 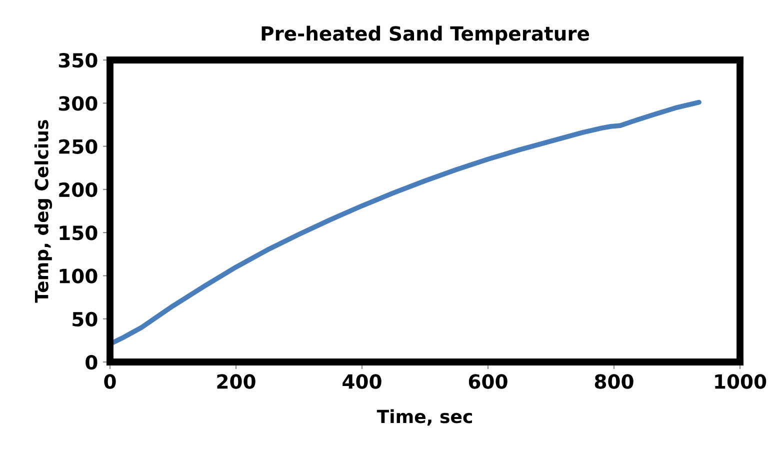 I want to click on y-axis-title: Temp, deg Celcius, so click(x=43, y=211).